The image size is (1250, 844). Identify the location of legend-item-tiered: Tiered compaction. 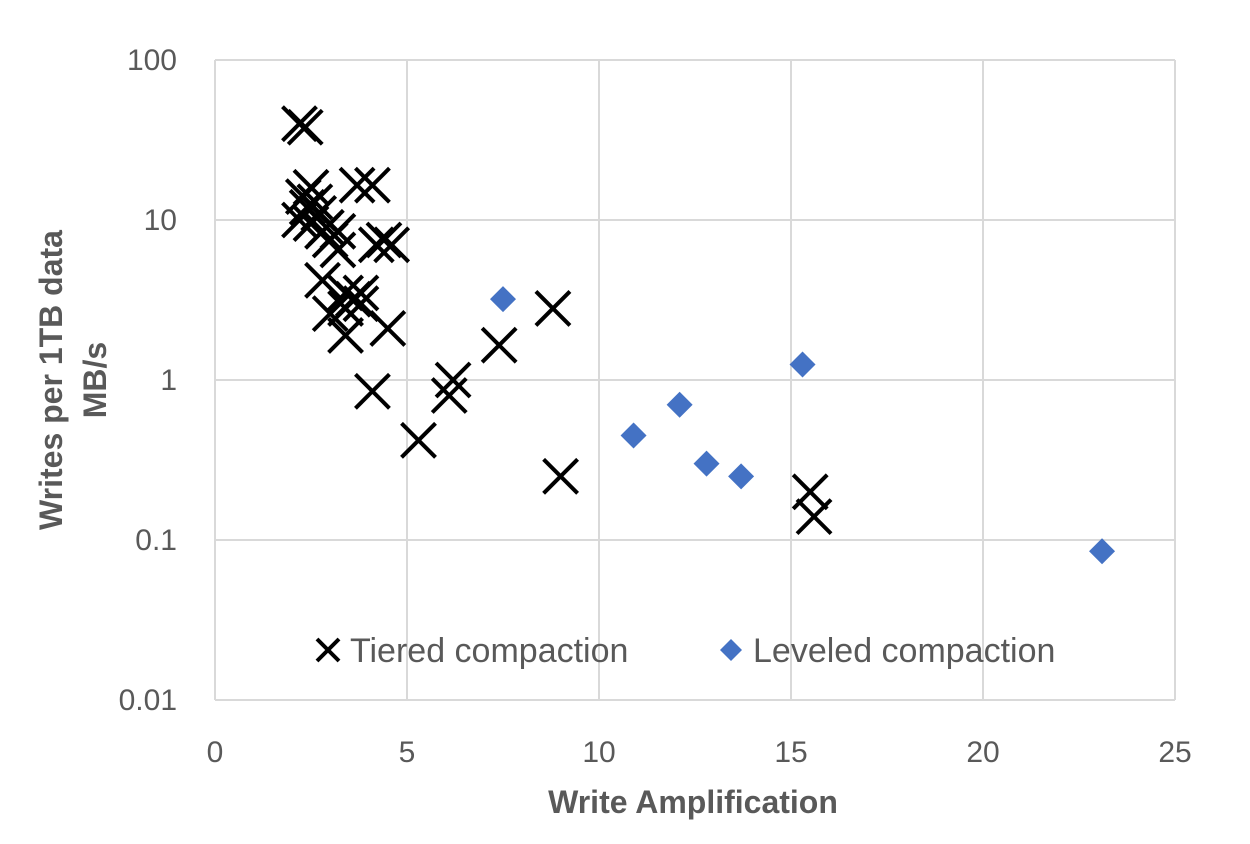
(471, 651).